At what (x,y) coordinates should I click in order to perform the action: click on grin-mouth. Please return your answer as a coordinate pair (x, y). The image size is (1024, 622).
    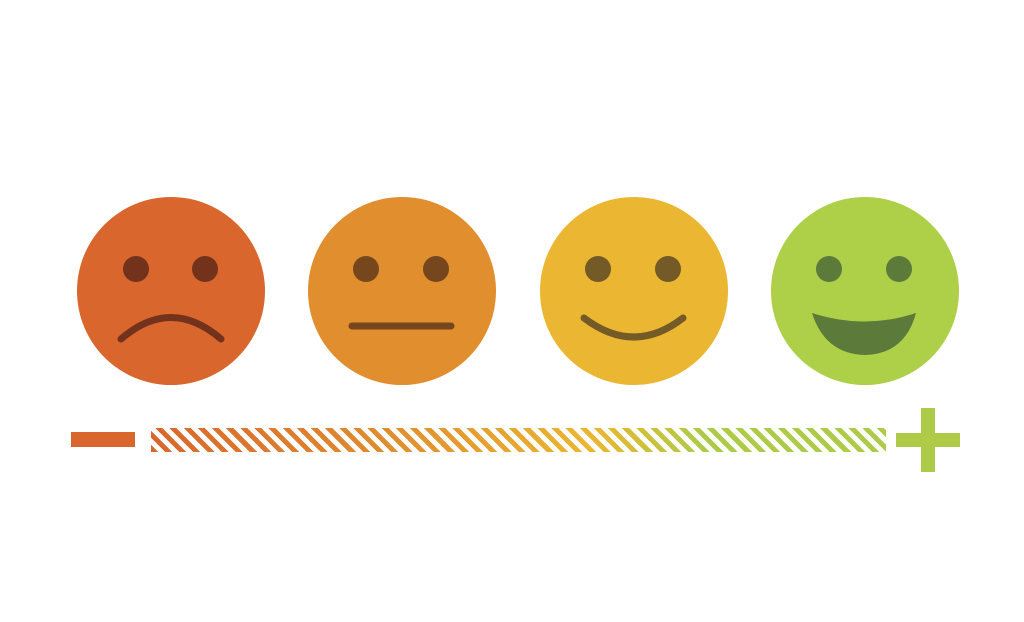
    Looking at the image, I should click on (864, 334).